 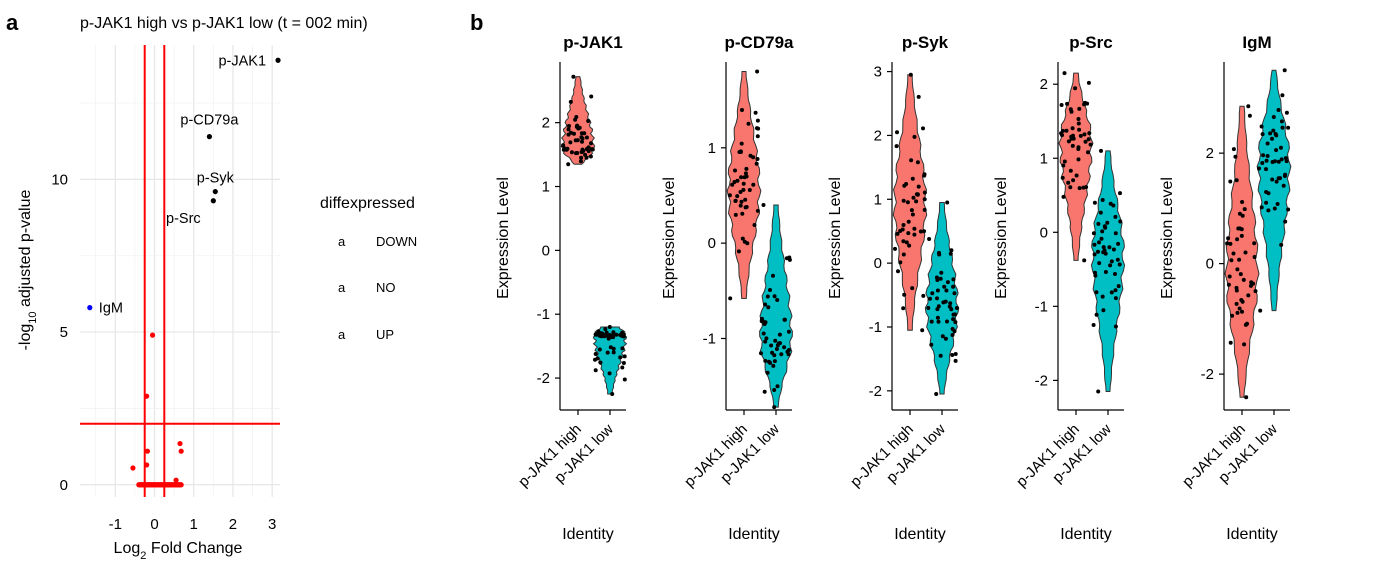 I want to click on volcano-y-tick: 5, so click(x=64, y=332).